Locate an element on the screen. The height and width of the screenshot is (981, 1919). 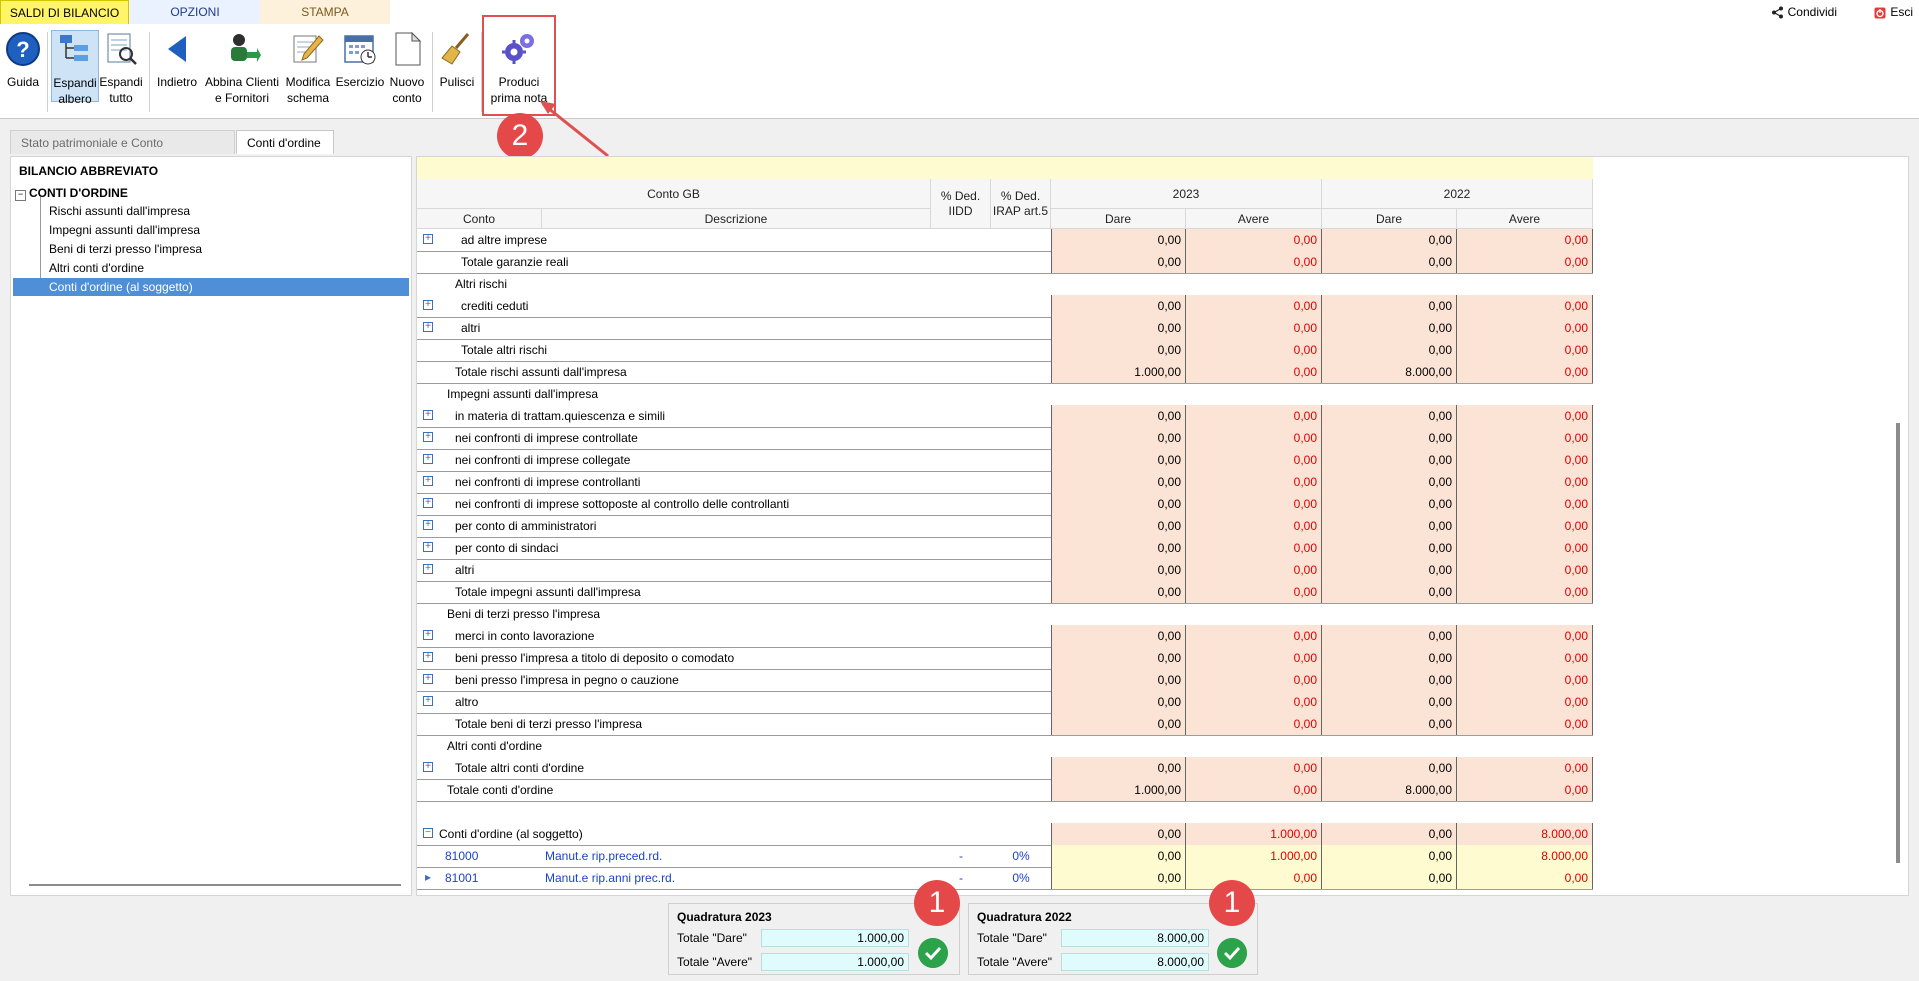
tab-saldi-di-bilancio: SALDI DI BILANCIO is located at coordinates (64, 12).